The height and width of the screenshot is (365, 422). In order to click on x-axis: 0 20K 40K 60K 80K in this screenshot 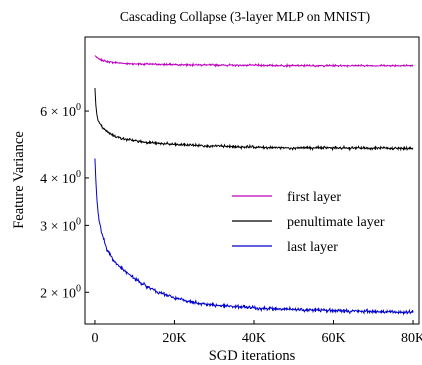, I will do `click(256, 333)`.